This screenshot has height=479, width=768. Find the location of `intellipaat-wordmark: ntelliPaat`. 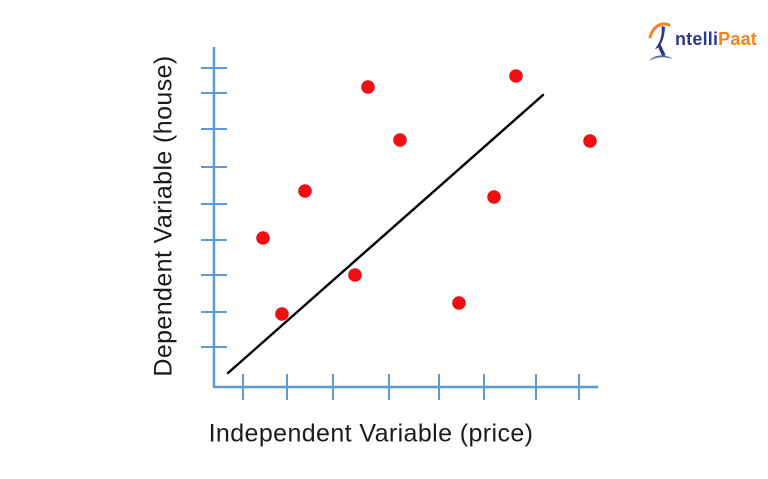

intellipaat-wordmark: ntelliPaat is located at coordinates (716, 42).